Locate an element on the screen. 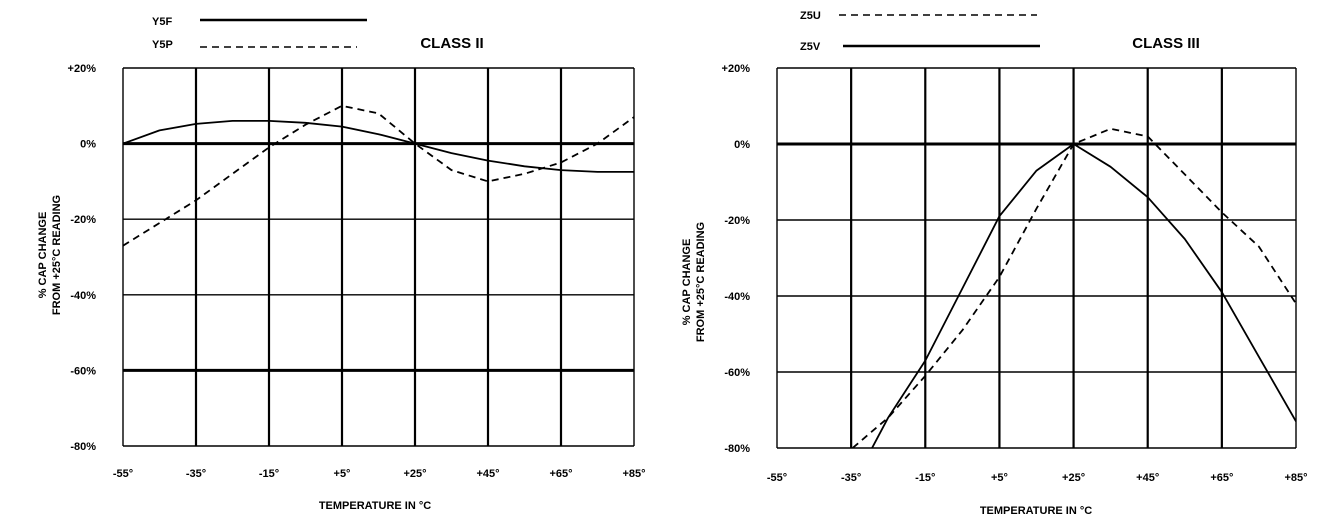 Image resolution: width=1322 pixels, height=521 pixels. series-line-y5p is located at coordinates (378, 175).